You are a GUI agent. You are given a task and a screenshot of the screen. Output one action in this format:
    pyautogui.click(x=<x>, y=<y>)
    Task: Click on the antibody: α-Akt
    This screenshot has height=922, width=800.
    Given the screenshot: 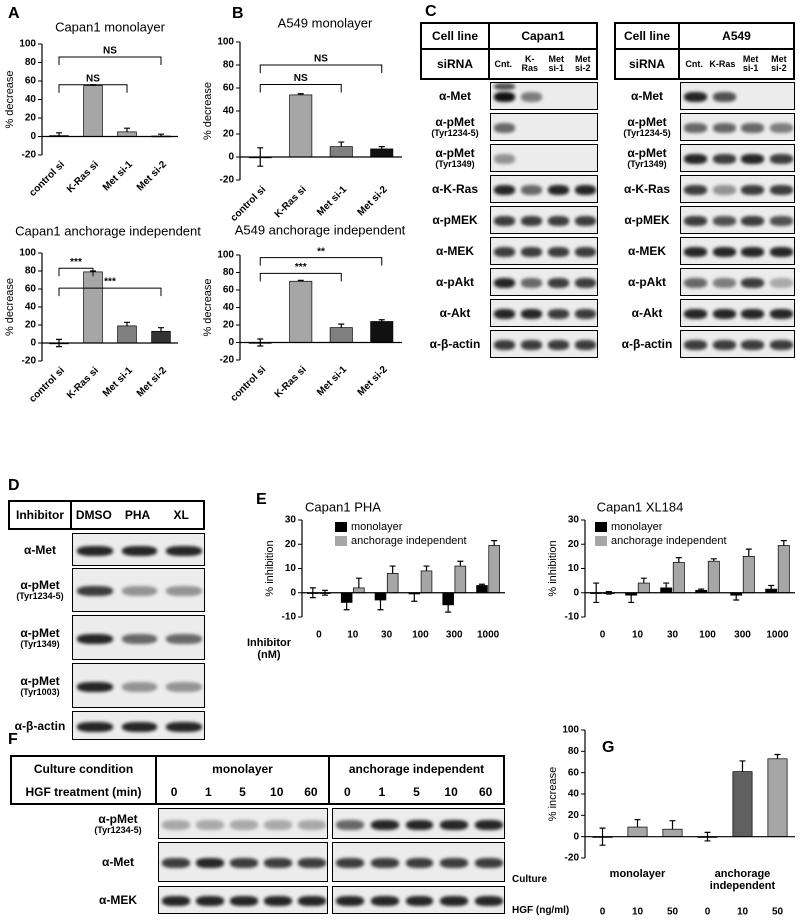 What is the action you would take?
    pyautogui.click(x=647, y=313)
    